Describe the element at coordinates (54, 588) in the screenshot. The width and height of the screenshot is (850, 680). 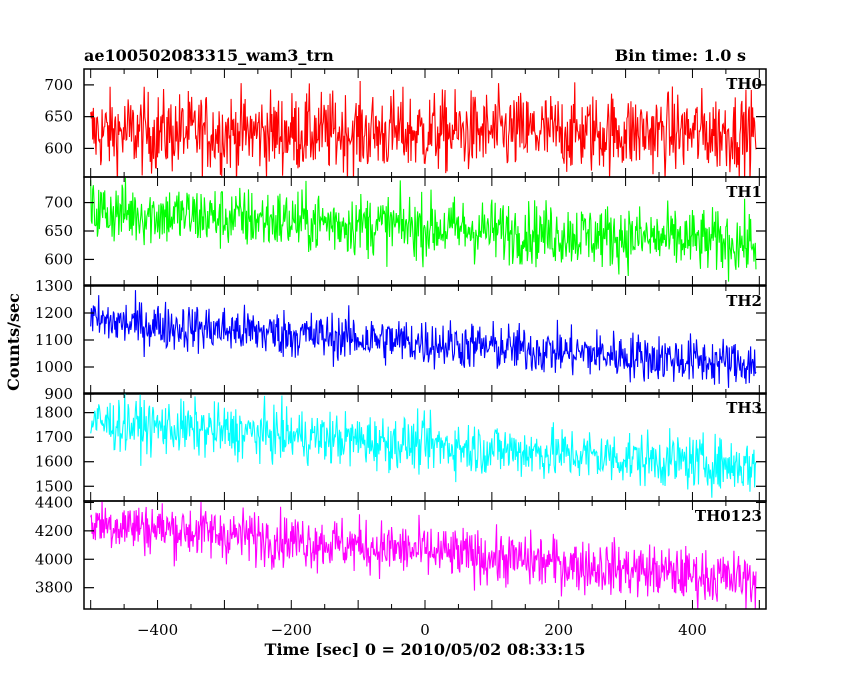
I see `y-tick-label: 3800` at that location.